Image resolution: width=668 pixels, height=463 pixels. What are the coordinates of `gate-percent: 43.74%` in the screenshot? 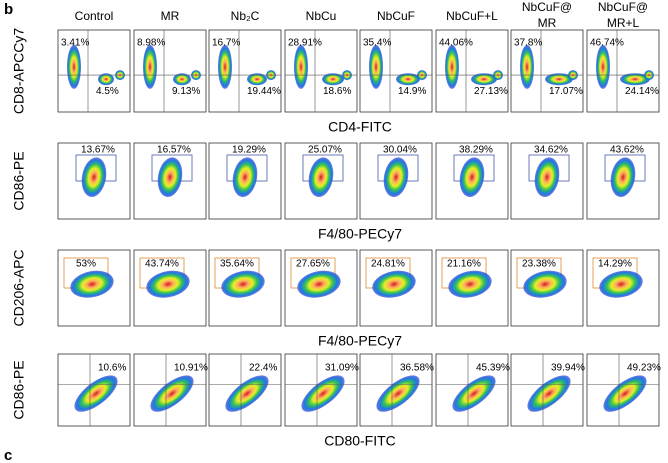 It's located at (162, 264).